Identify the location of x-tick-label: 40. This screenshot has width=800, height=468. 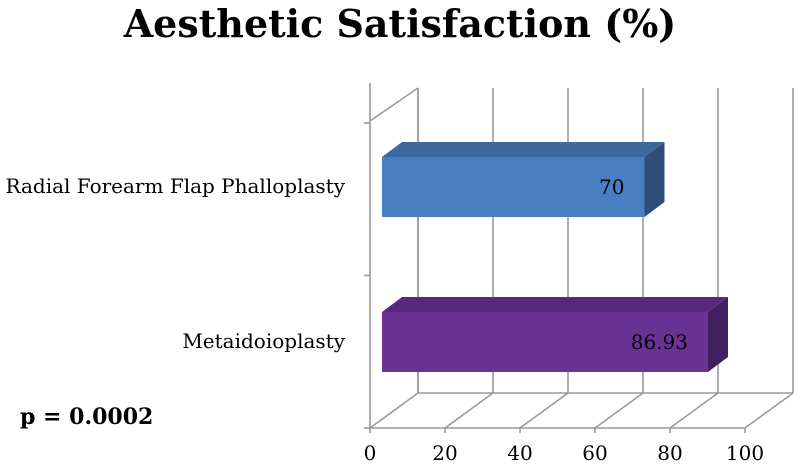
(519, 453).